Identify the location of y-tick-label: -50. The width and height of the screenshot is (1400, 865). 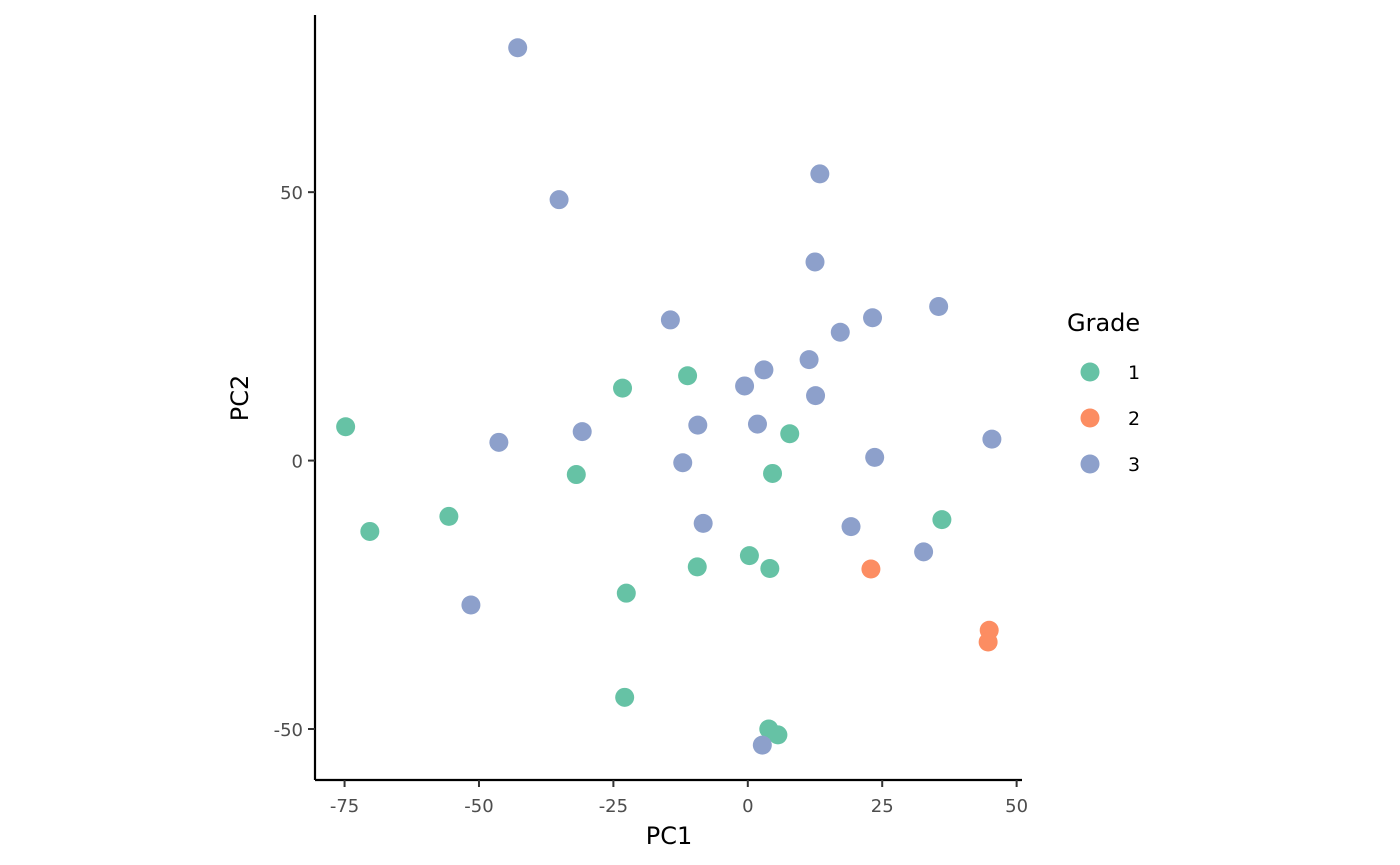
(288, 730).